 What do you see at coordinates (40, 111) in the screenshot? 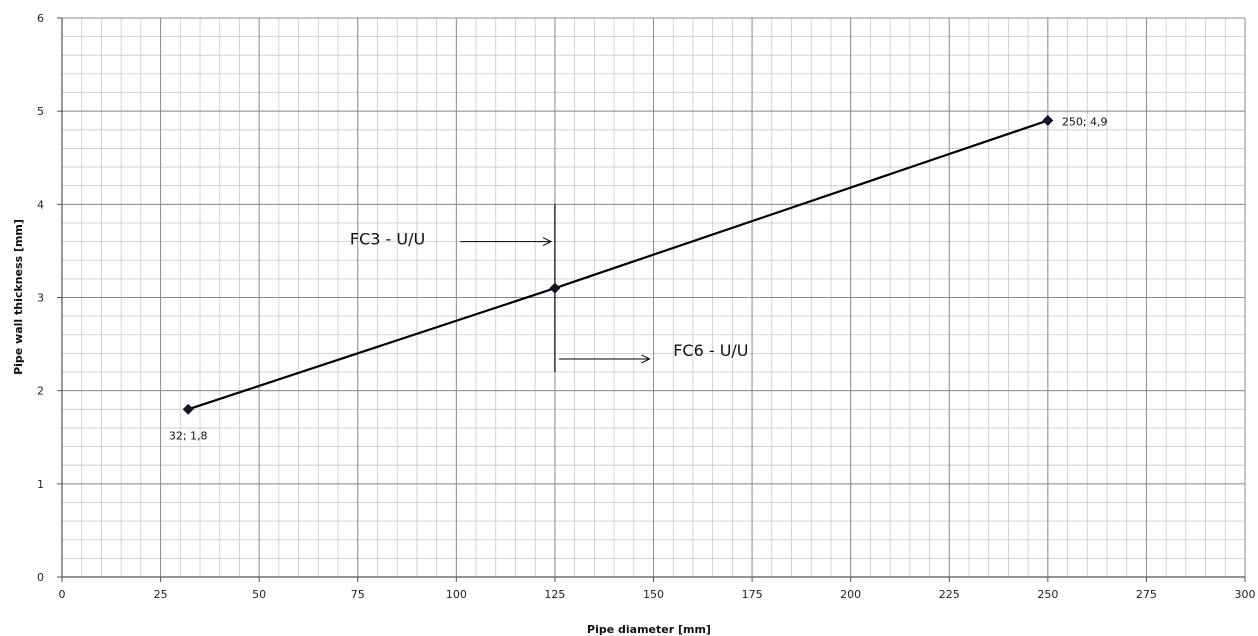
I see `y-tick-label: 5` at bounding box center [40, 111].